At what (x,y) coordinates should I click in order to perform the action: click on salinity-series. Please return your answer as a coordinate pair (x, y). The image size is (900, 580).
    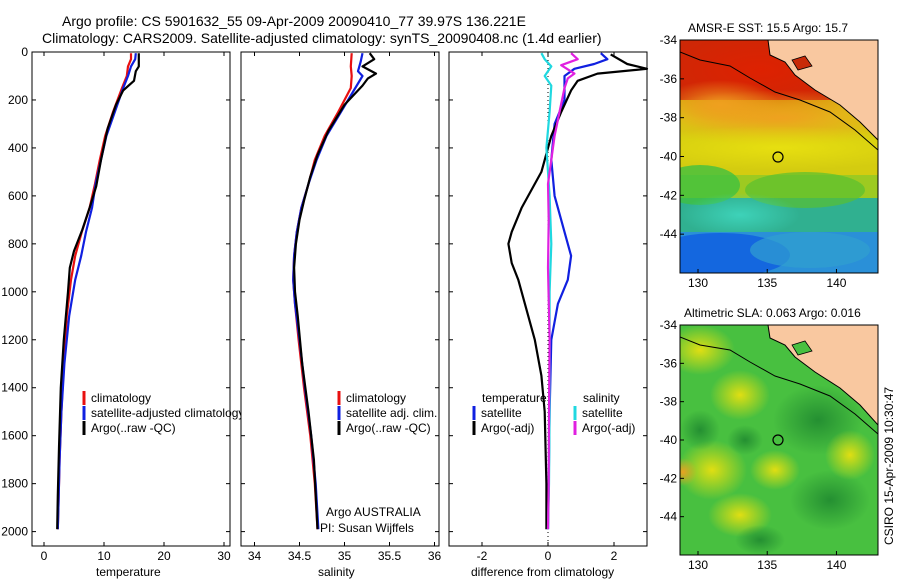
    Looking at the image, I should click on (335, 291).